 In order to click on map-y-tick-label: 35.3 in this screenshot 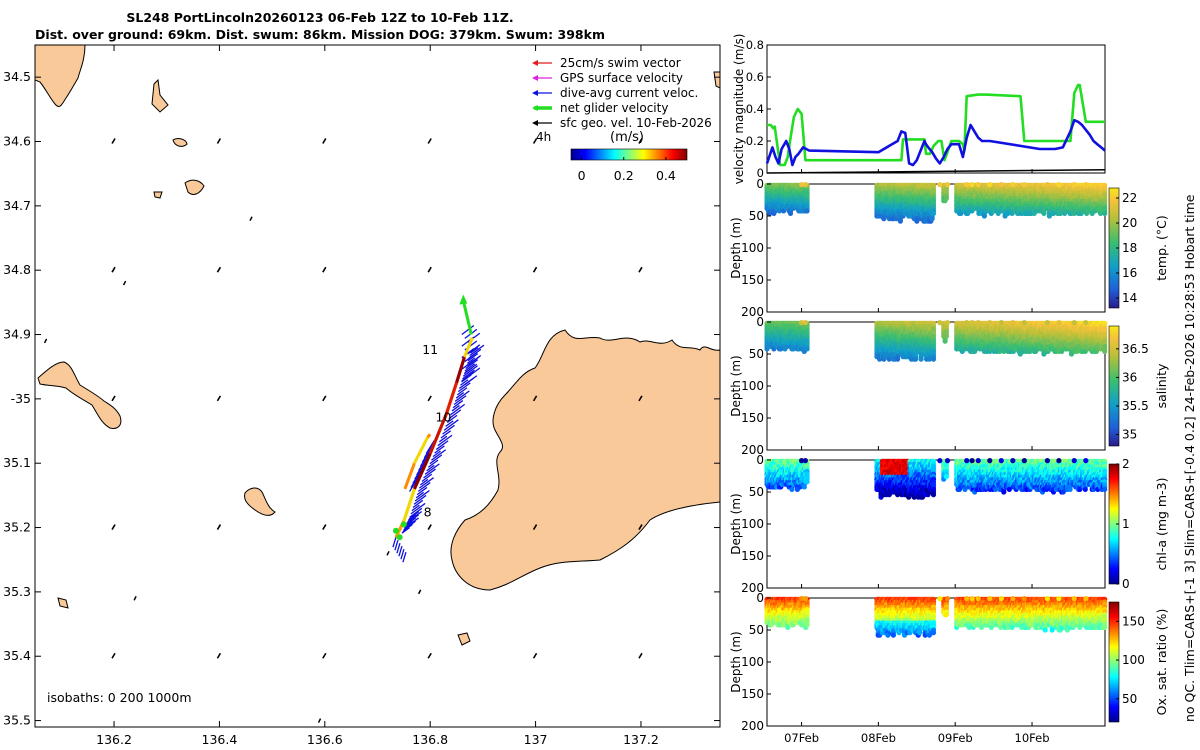, I will do `click(17, 591)`.